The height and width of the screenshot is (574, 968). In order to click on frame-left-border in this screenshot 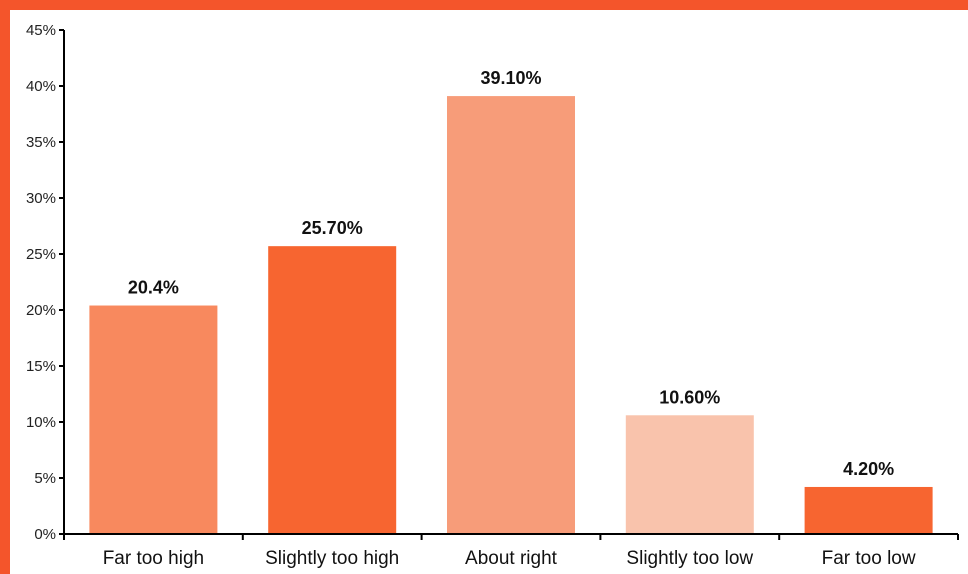, I will do `click(5, 287)`.